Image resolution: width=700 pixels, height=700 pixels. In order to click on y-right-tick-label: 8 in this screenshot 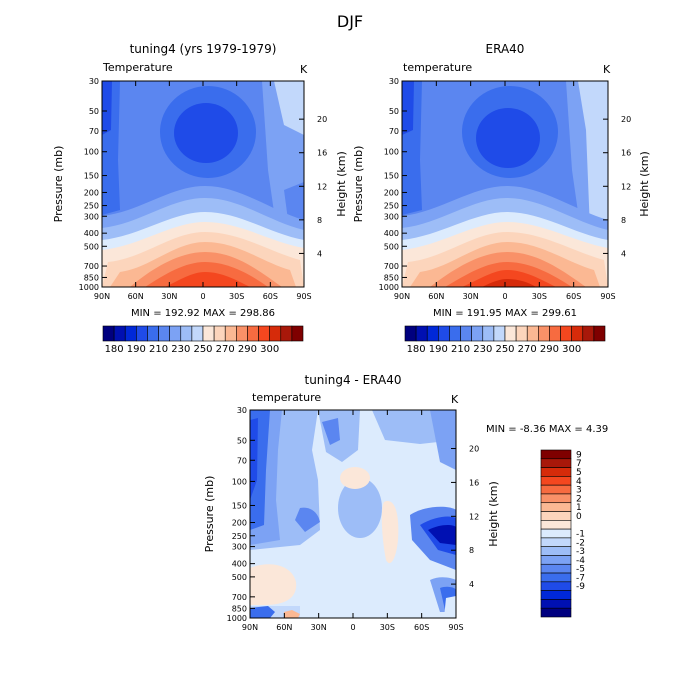, I will do `click(623, 220)`.